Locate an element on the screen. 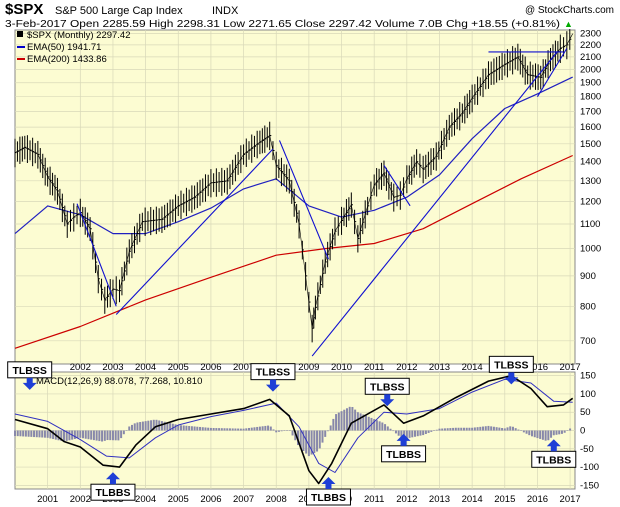  macd-tick-label: 50 is located at coordinates (585, 412).